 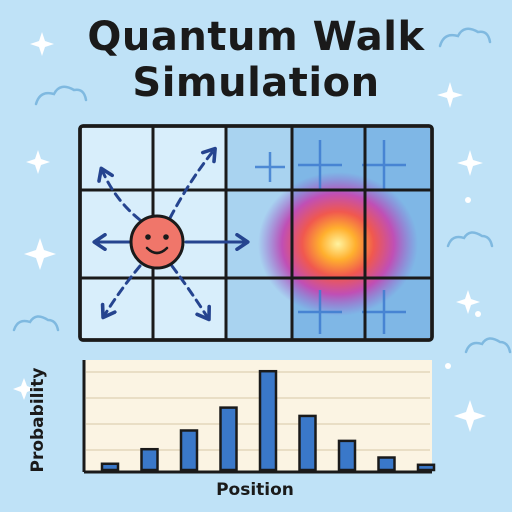 I want to click on title-line-2: Simulation, so click(x=256, y=83).